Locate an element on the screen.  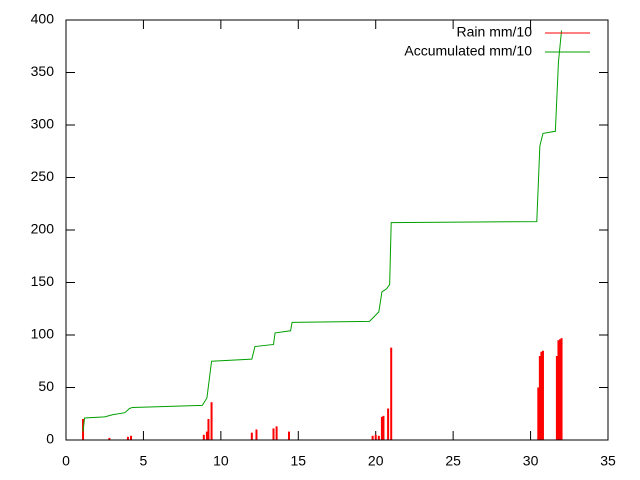
y-tick-label: 350 is located at coordinates (43, 71).